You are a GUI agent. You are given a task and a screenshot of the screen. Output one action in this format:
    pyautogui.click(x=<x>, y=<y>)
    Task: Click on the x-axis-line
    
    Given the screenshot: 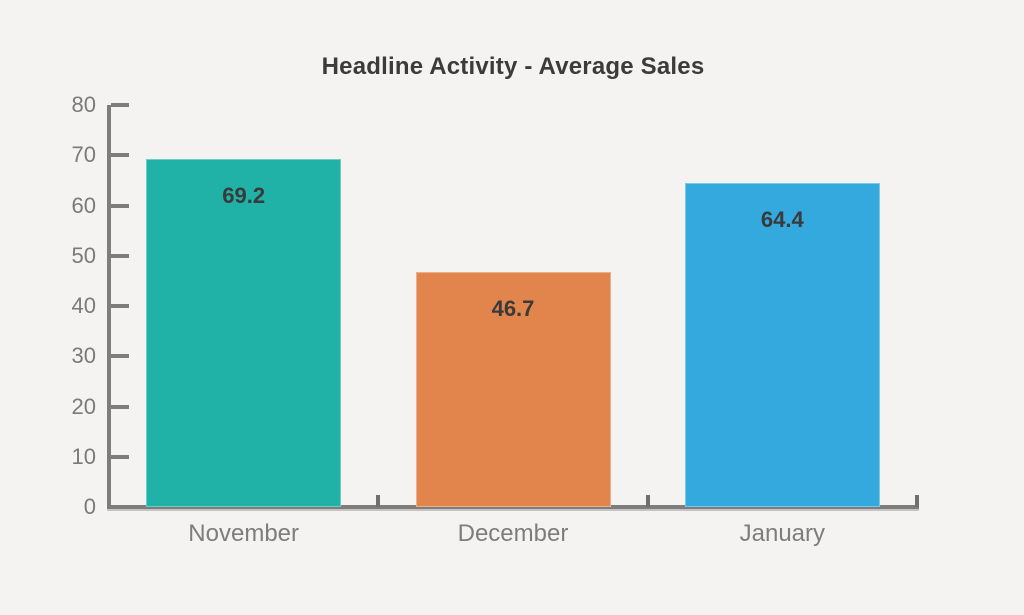 What is the action you would take?
    pyautogui.click(x=513, y=507)
    